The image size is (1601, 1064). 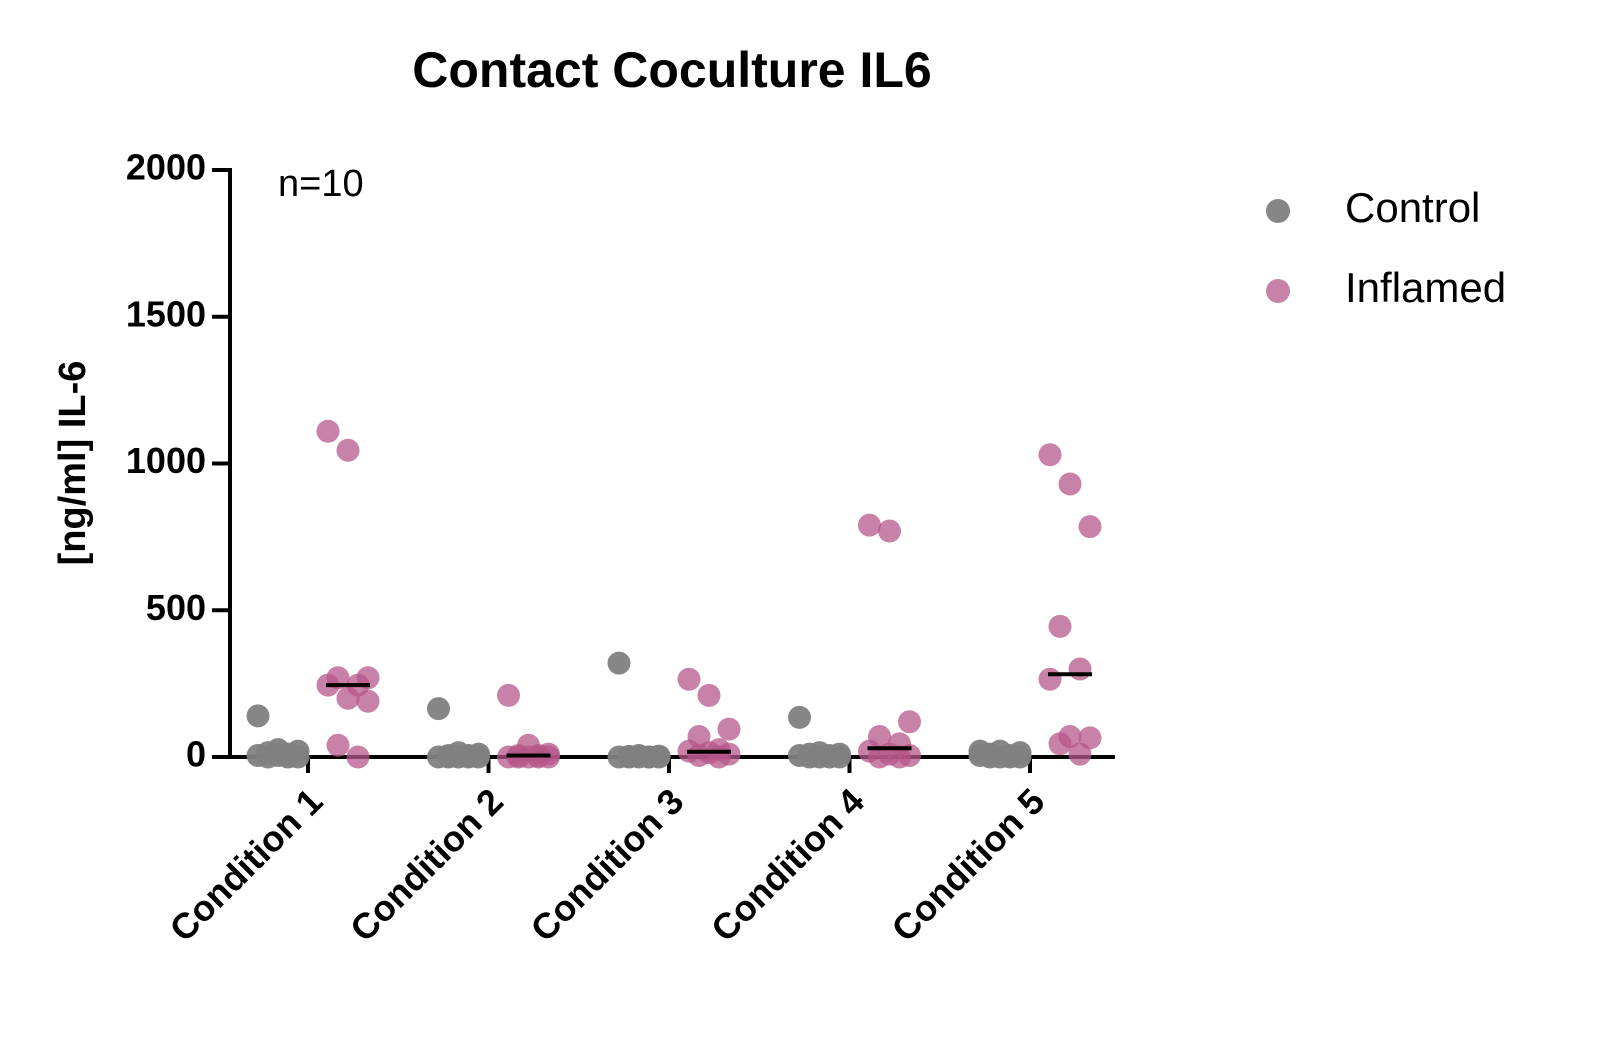 I want to click on y-tick-label: 0, so click(x=196, y=754).